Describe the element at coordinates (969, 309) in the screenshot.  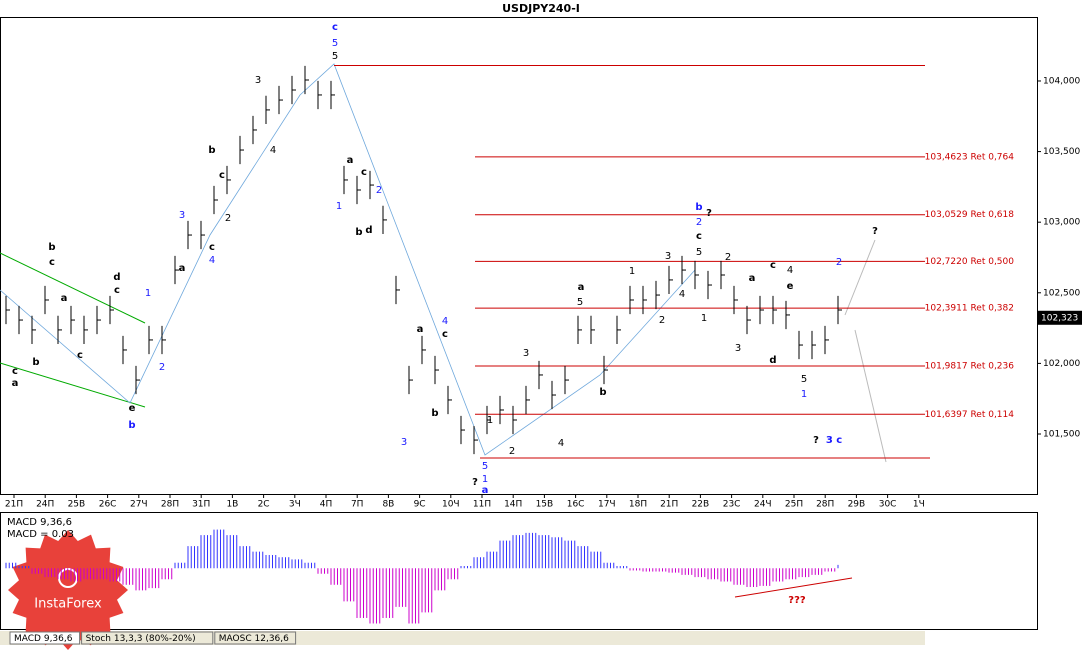
I see `level-label: 102,3911 Ret 0,382` at that location.